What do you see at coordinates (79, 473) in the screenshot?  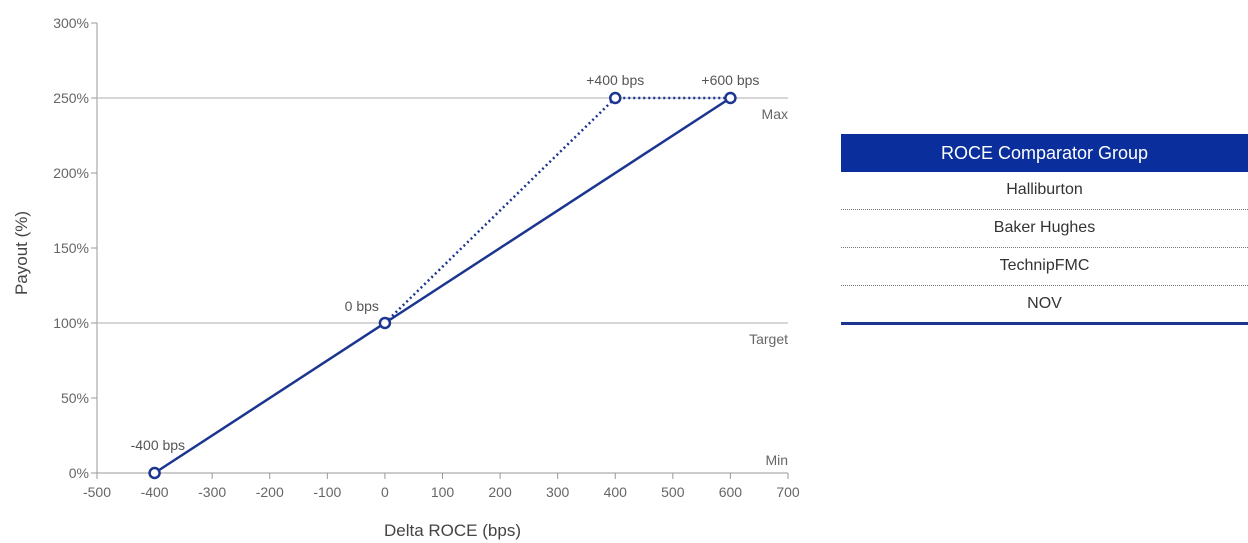 I see `y-tick-label: 0%` at bounding box center [79, 473].